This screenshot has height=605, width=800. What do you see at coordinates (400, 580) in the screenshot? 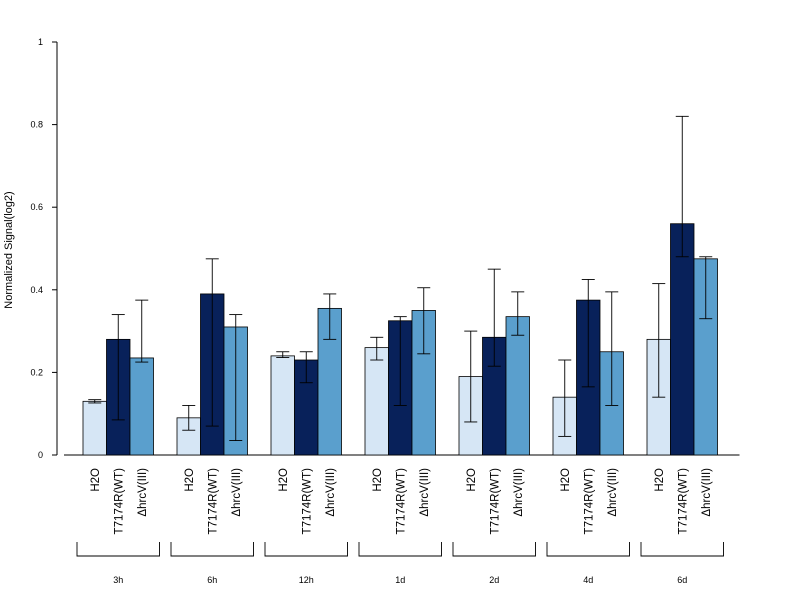
I see `group-label: 1d` at bounding box center [400, 580].